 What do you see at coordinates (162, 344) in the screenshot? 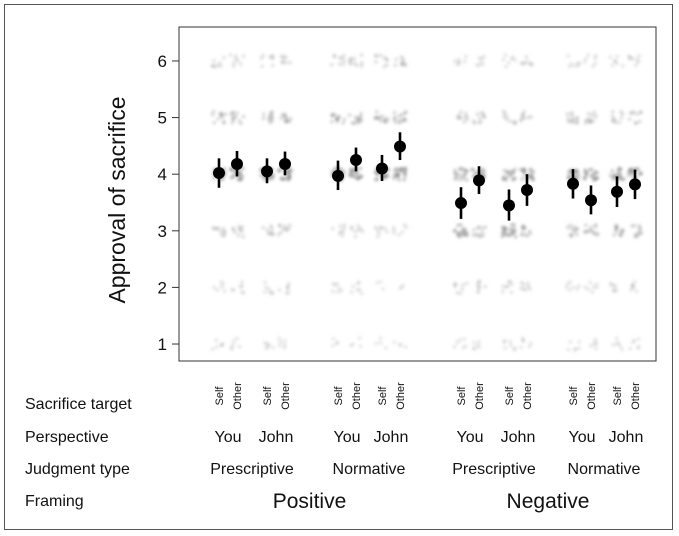
I see `y-tick-label: 1` at bounding box center [162, 344].